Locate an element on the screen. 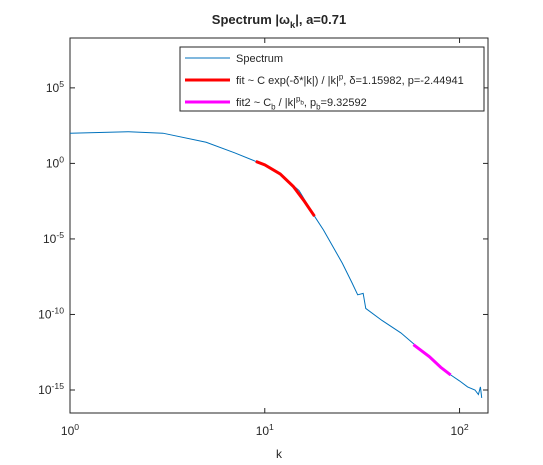 The height and width of the screenshot is (465, 543). legend-label: Spectrum is located at coordinates (259, 59).